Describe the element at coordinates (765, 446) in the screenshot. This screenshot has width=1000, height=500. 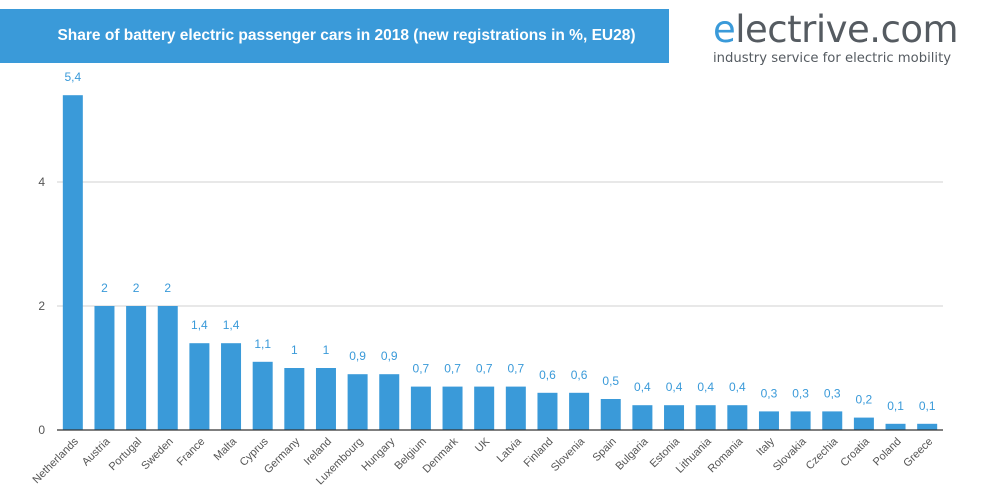
I see `x-tick-label: Italy` at that location.